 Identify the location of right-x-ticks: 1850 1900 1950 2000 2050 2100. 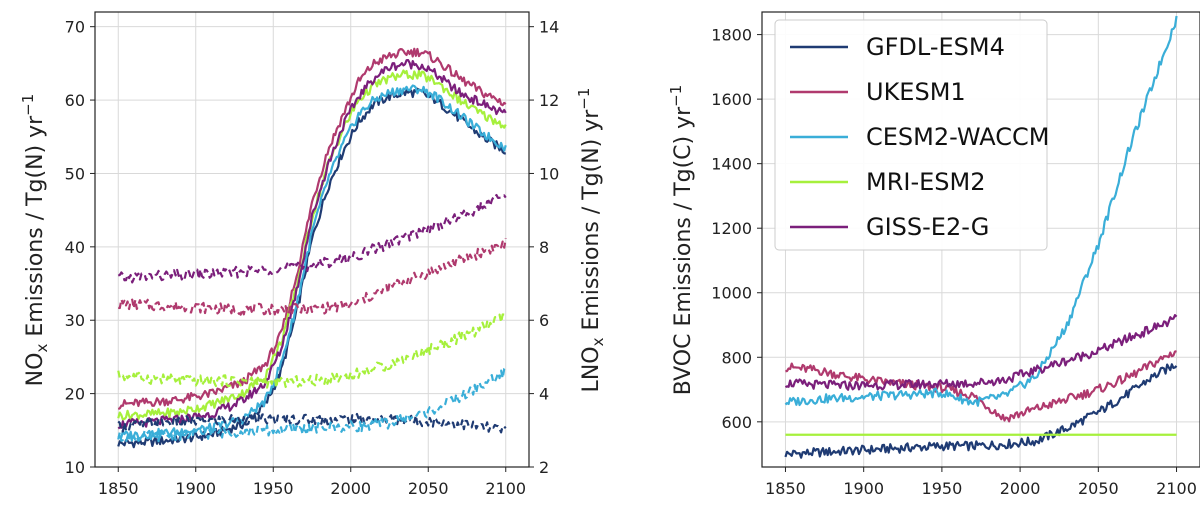
(981, 482).